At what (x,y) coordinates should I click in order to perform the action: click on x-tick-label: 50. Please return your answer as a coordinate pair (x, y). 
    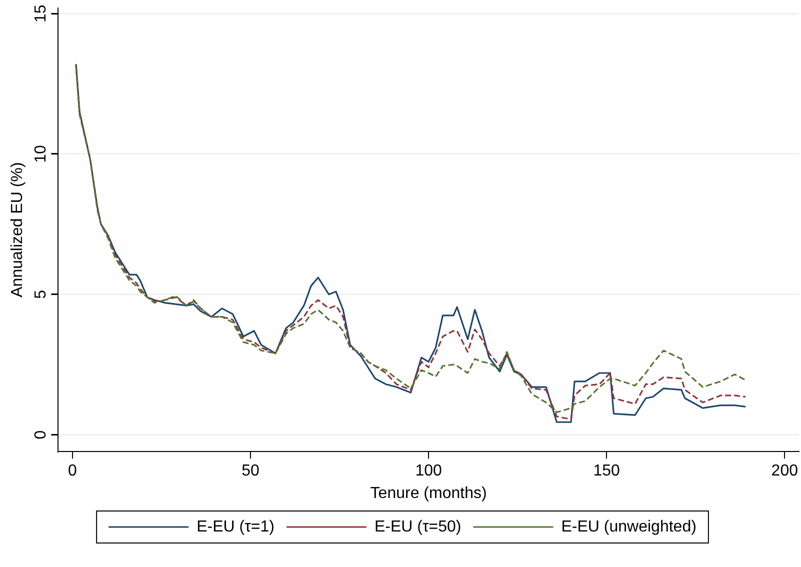
    Looking at the image, I should click on (251, 471).